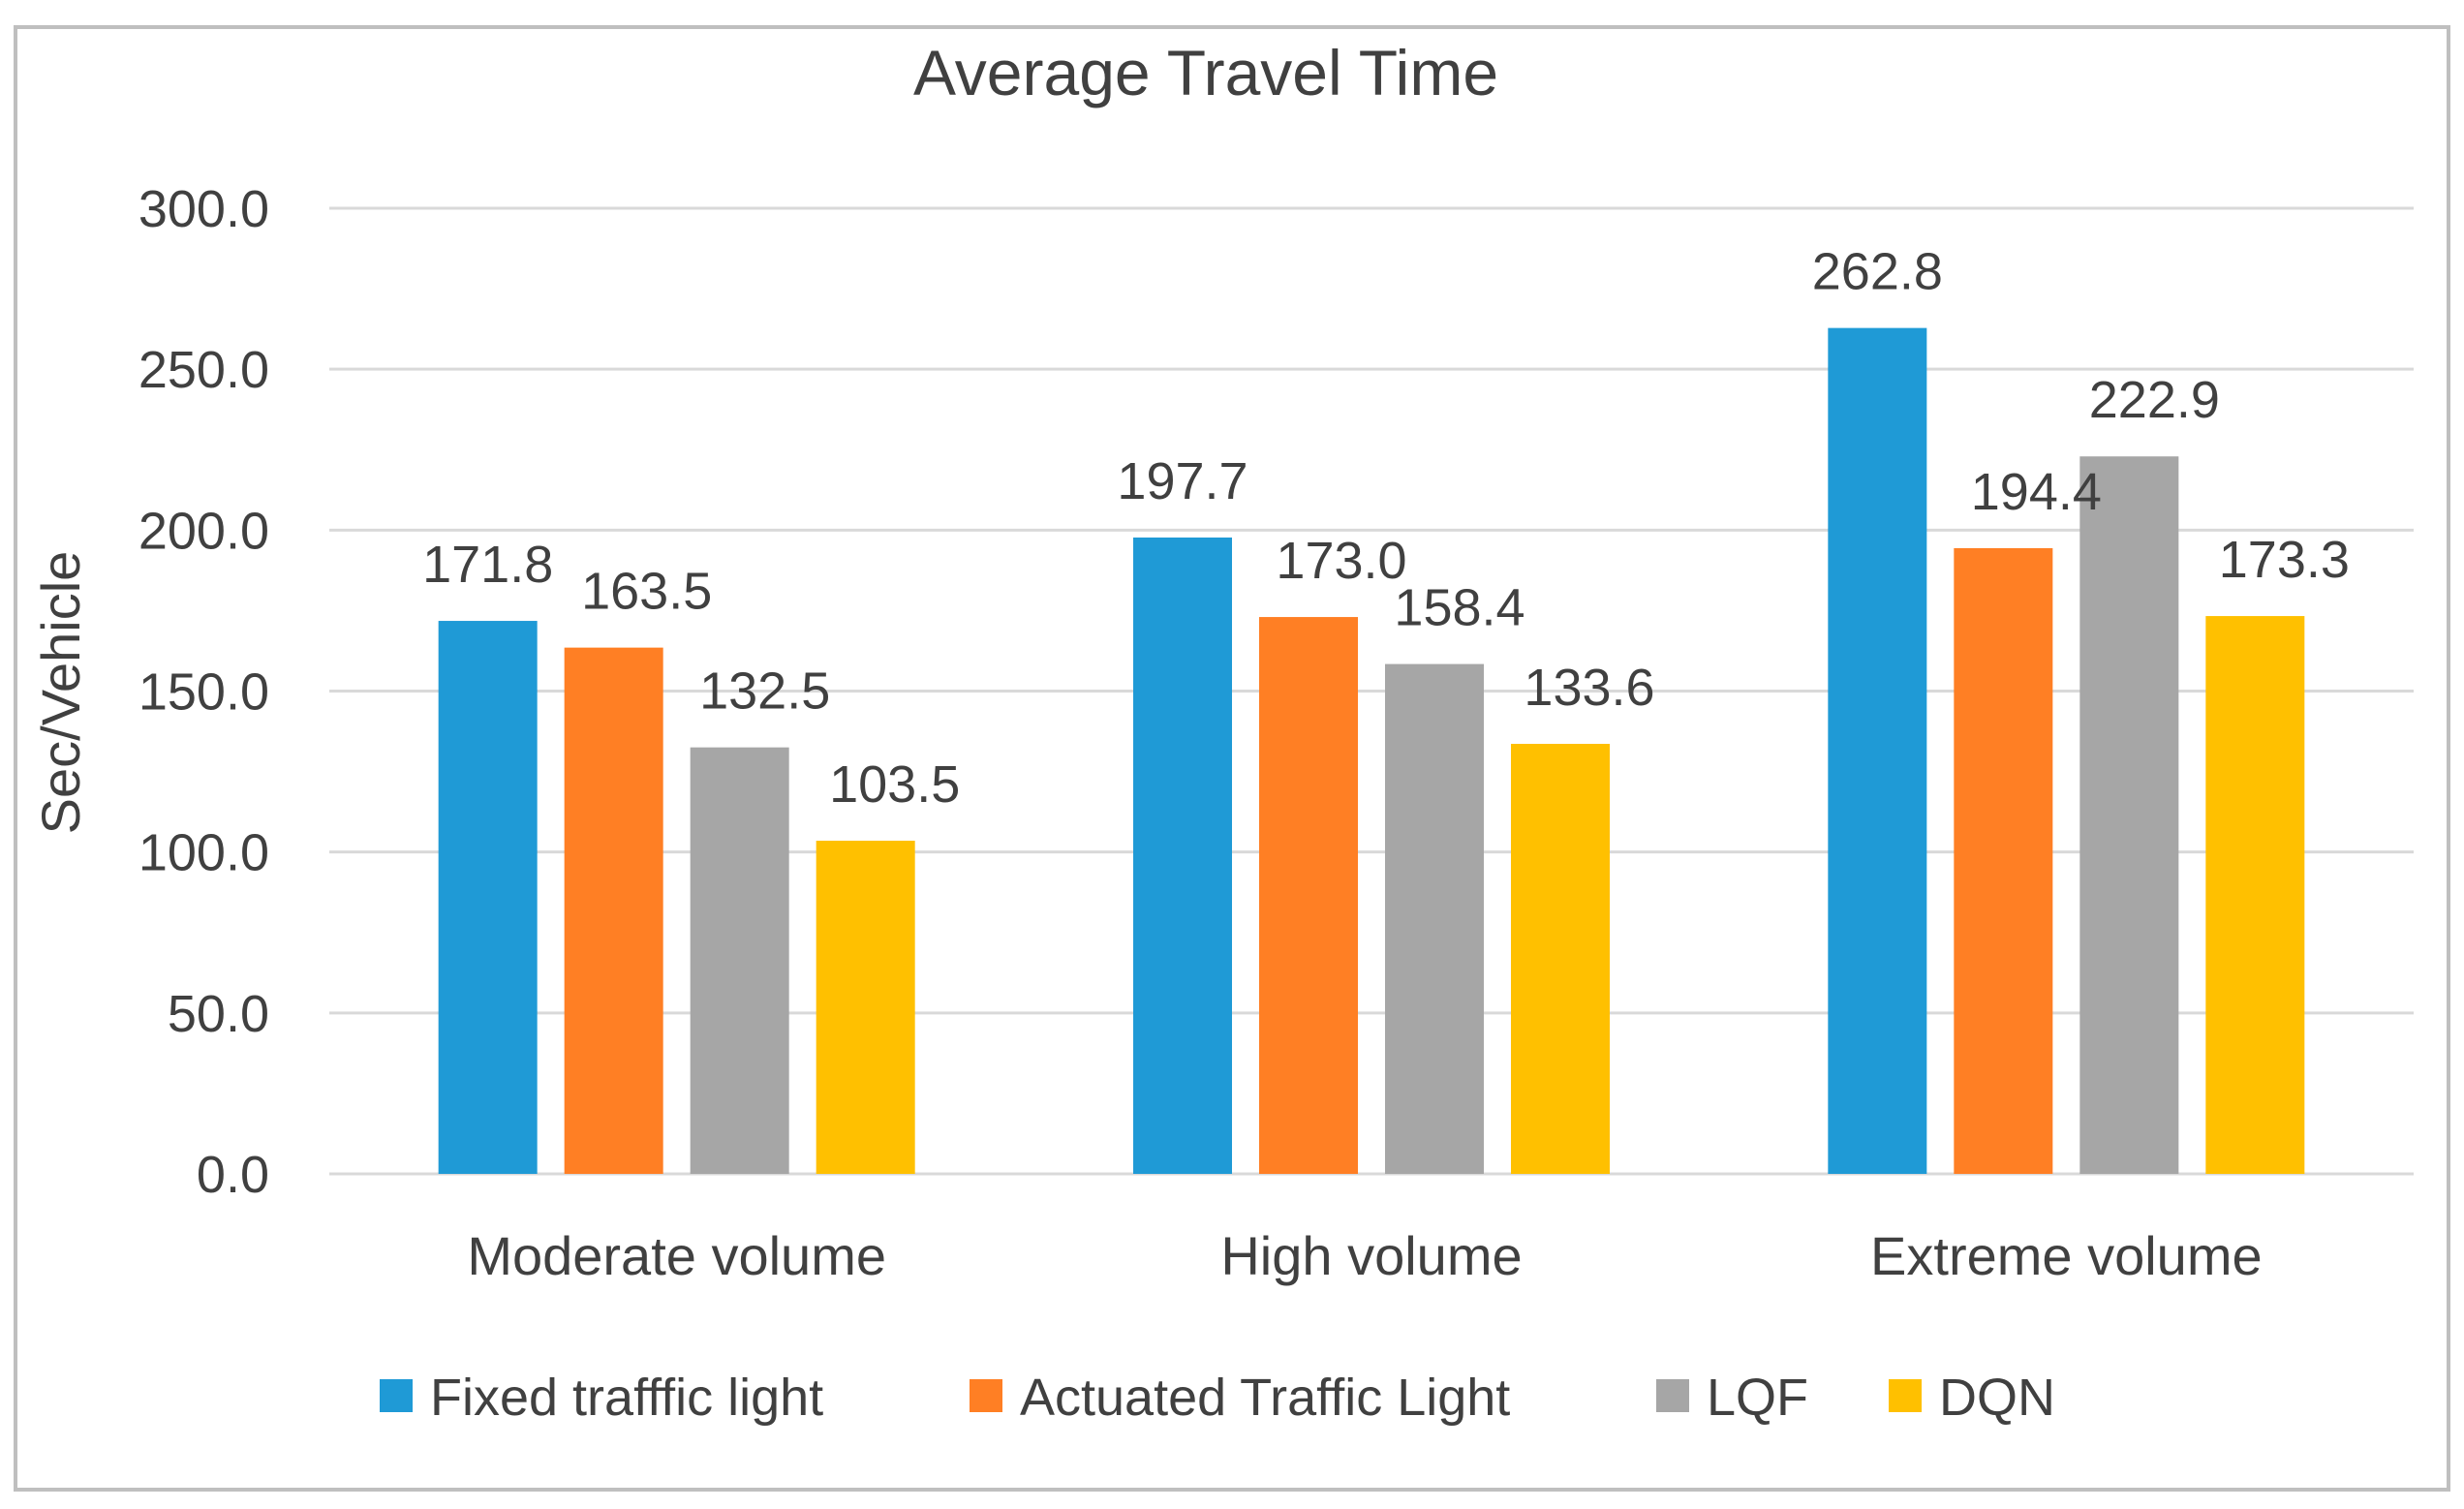 This screenshot has height=1509, width=2464. I want to click on y-axis-label: Sec/Vehicle, so click(60, 693).